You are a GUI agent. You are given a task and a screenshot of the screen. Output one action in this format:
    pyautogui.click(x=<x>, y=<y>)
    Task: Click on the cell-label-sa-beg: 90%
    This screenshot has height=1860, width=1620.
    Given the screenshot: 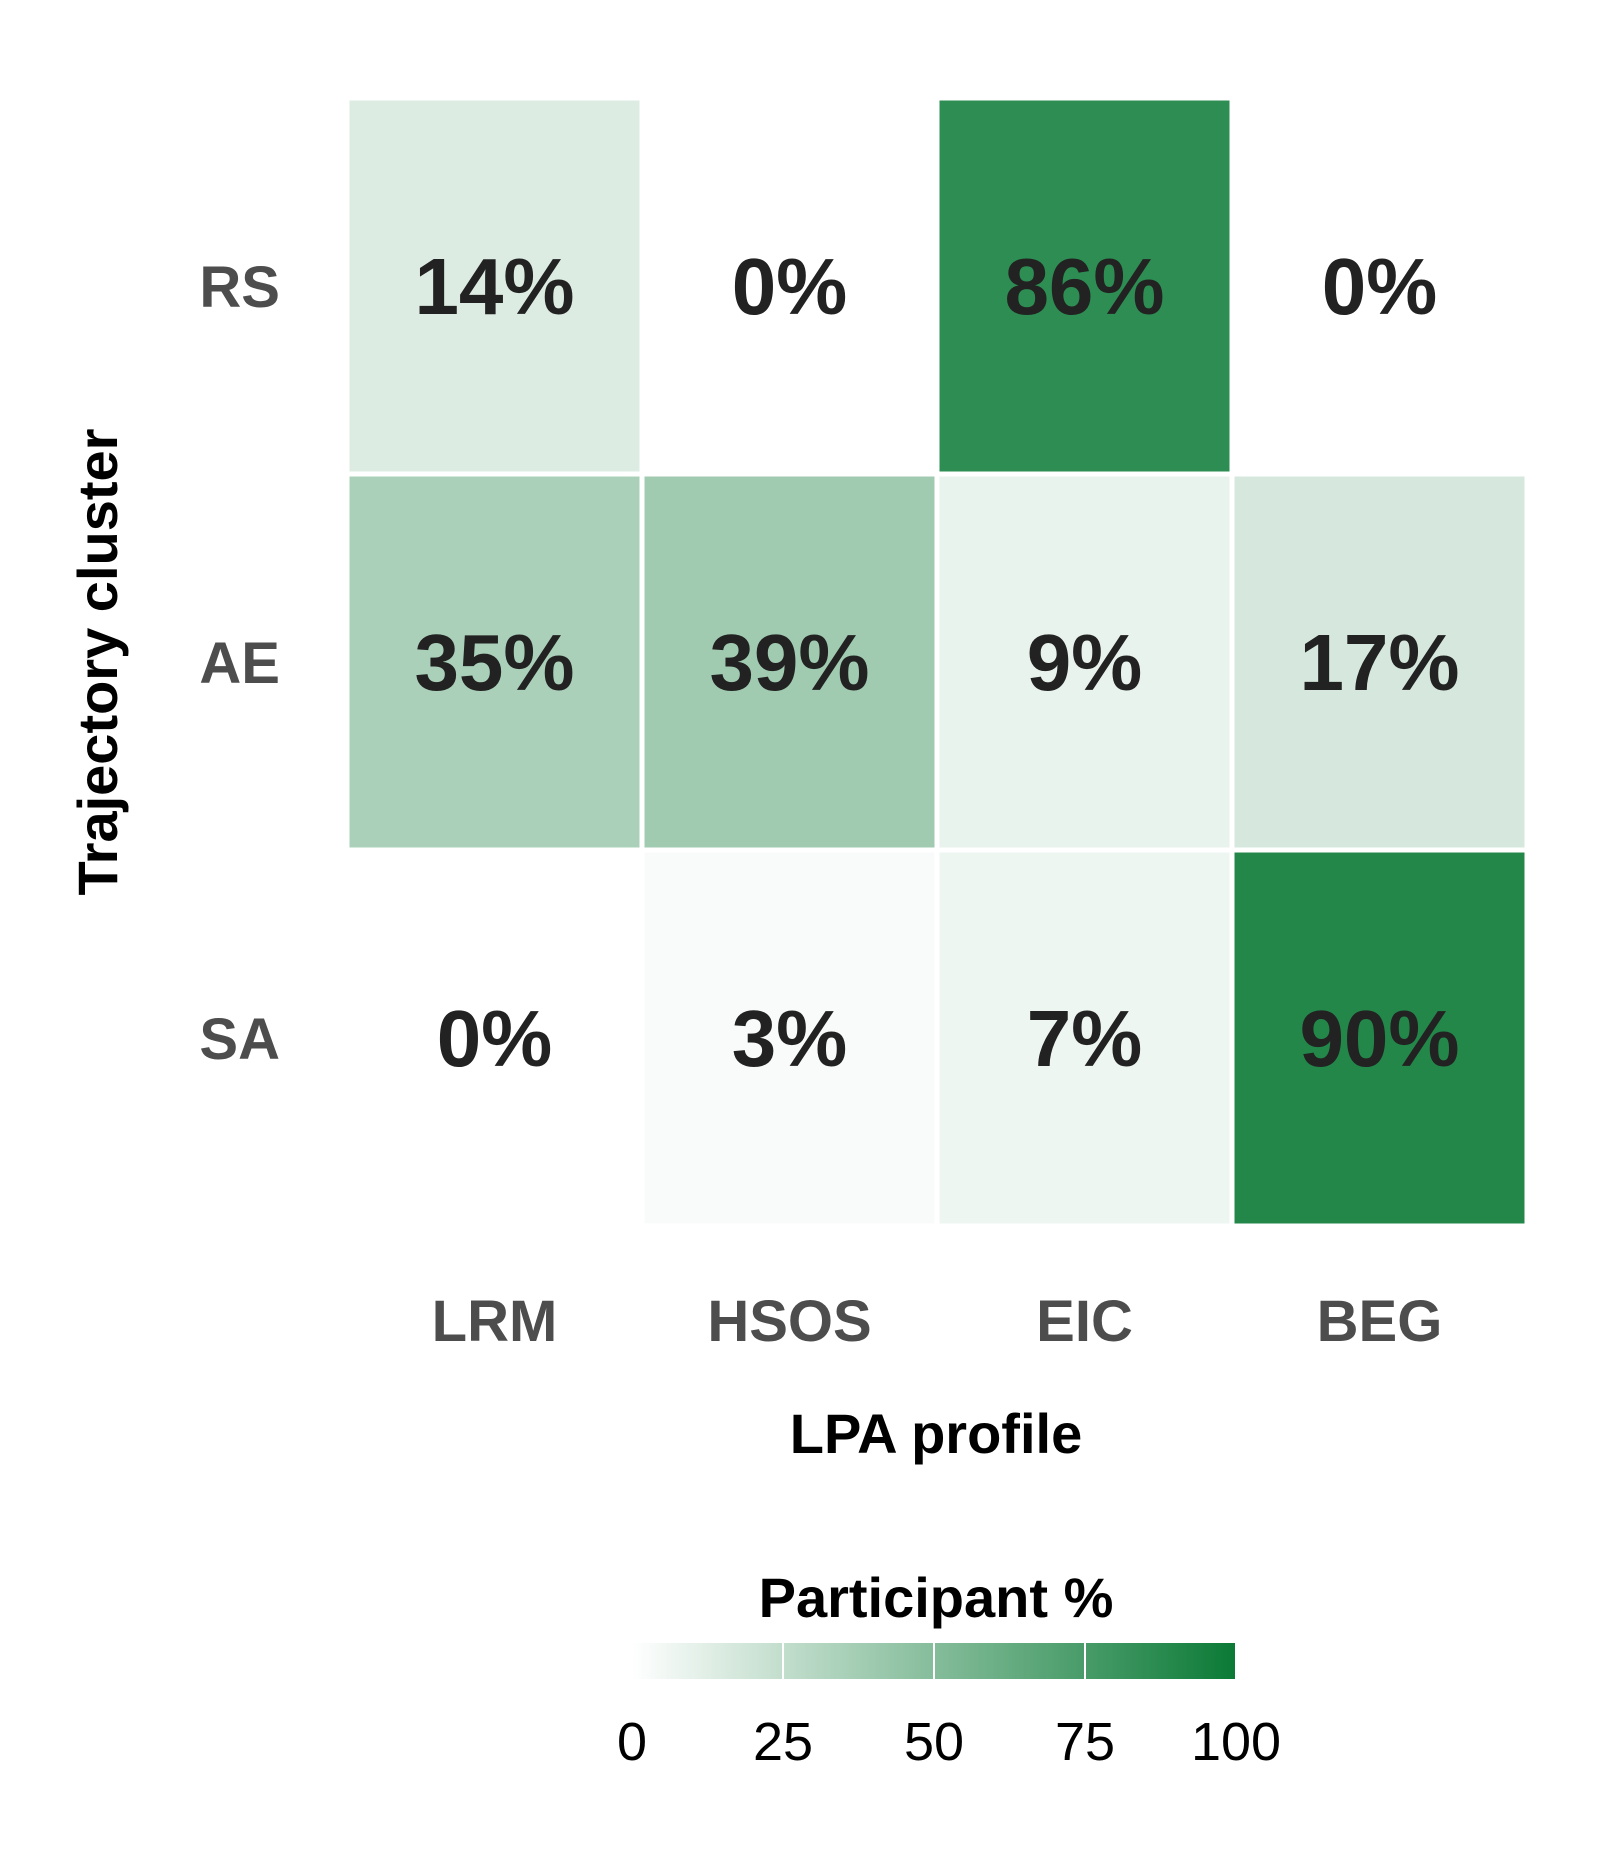 What is the action you would take?
    pyautogui.click(x=1379, y=1038)
    